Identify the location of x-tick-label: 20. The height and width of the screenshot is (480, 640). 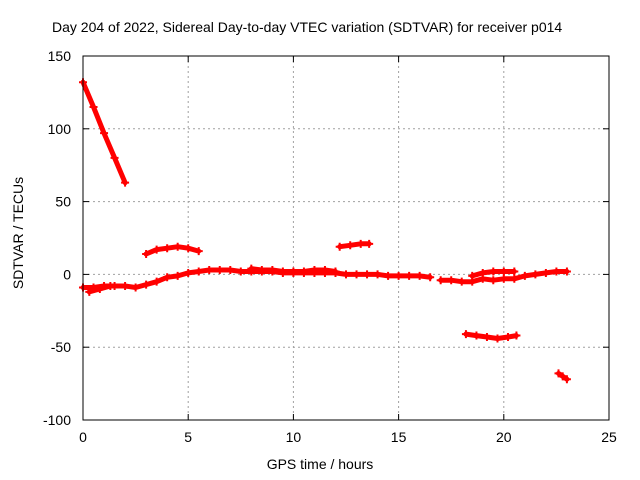
(504, 437).